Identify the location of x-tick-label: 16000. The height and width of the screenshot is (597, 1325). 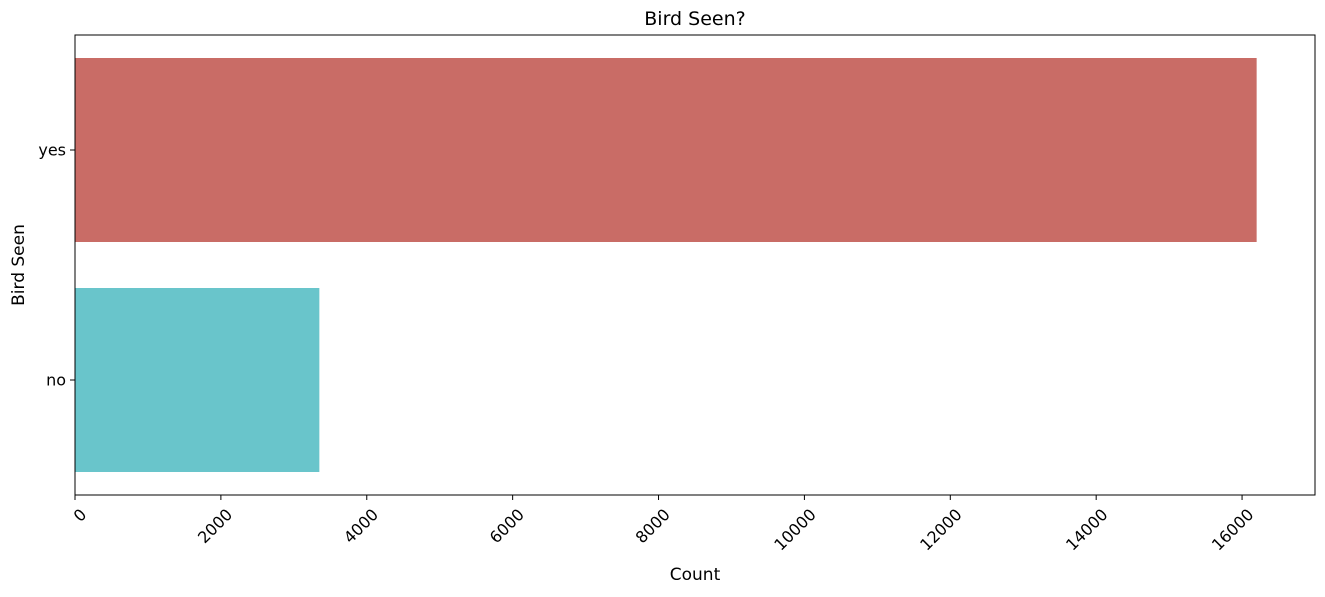
(1232, 529).